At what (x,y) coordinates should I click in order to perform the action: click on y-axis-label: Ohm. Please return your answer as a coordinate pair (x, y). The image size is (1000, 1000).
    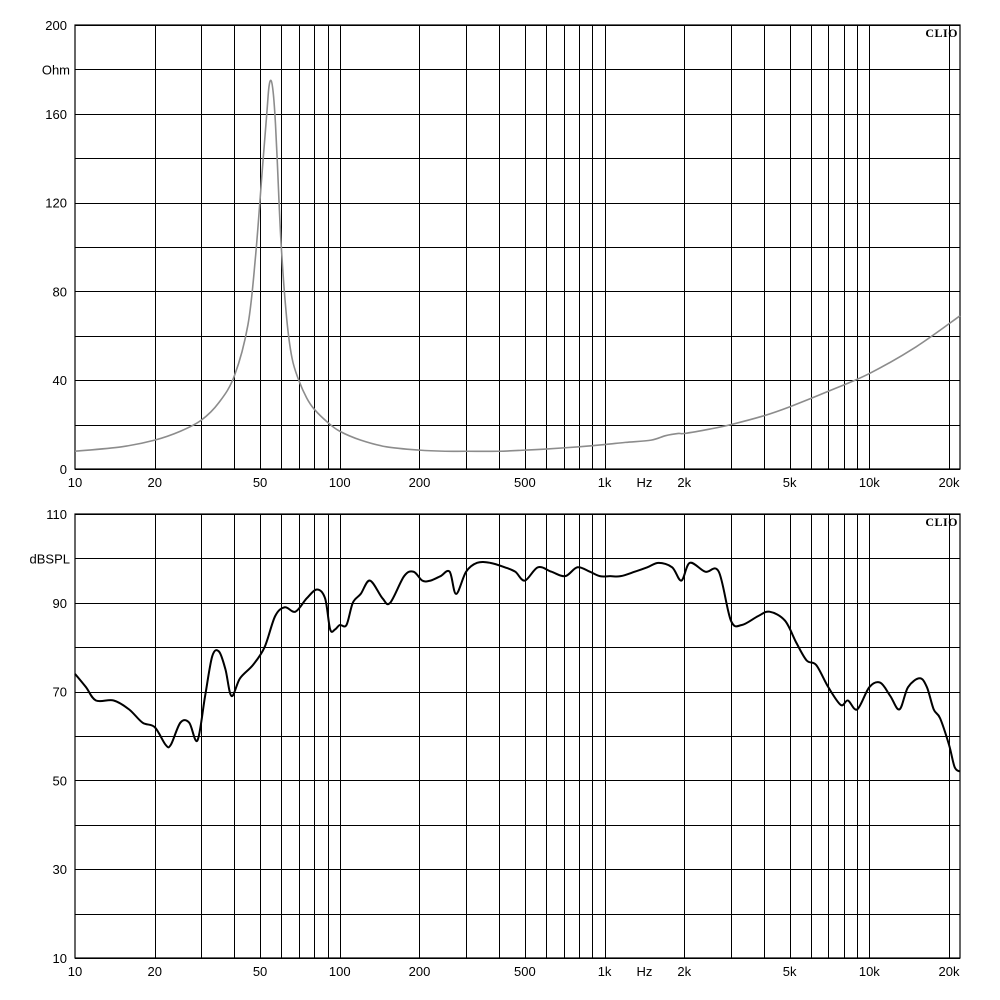
    Looking at the image, I should click on (56, 69).